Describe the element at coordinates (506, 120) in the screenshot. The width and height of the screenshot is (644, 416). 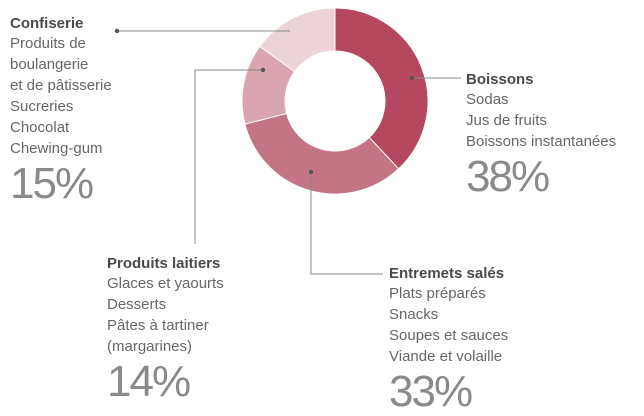
I see `boissons-item: Jus de fruits` at that location.